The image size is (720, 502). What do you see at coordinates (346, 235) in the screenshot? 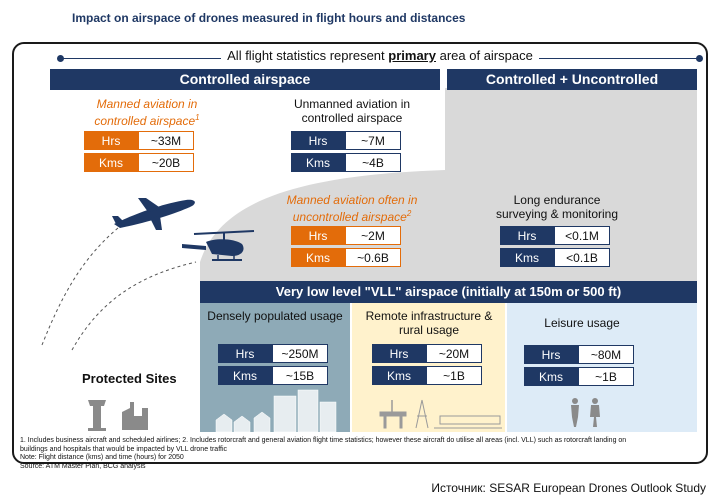
I see `manned-uncontrolled-hrs: Hrs ~2M` at bounding box center [346, 235].